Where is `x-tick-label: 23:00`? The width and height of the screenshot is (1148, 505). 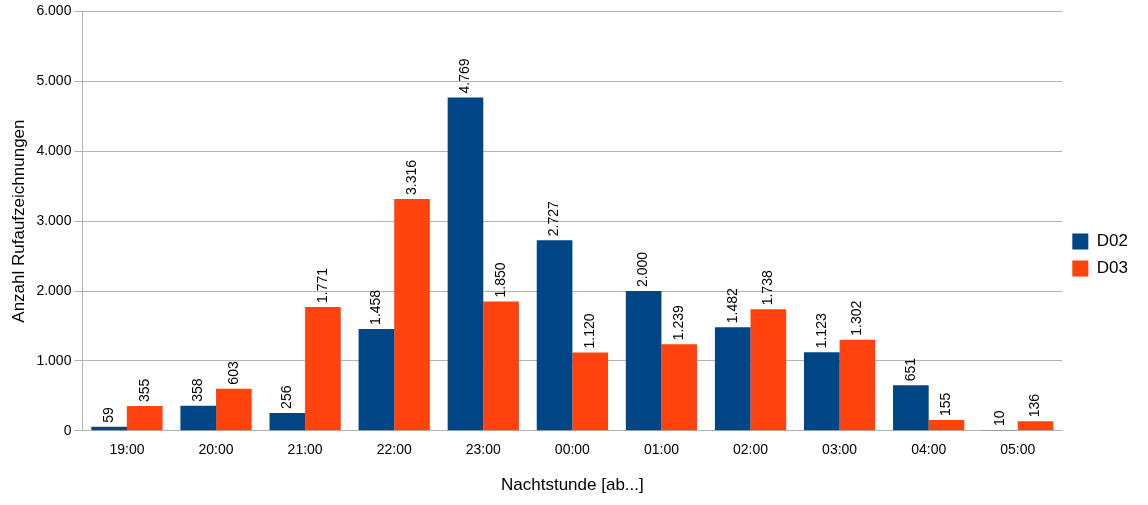 x-tick-label: 23:00 is located at coordinates (483, 449).